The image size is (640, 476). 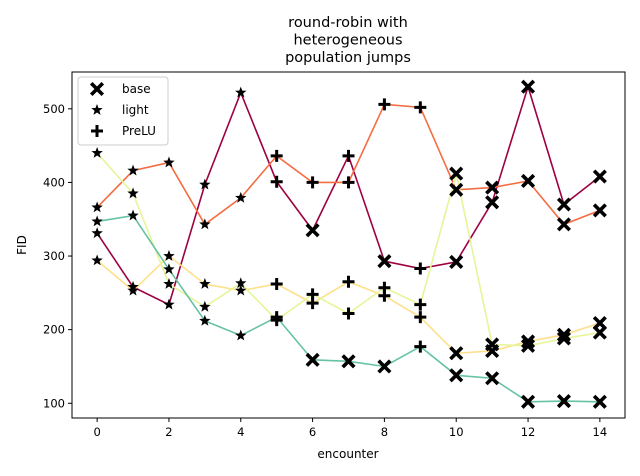 What do you see at coordinates (54, 109) in the screenshot?
I see `y-tick-label: 500` at bounding box center [54, 109].